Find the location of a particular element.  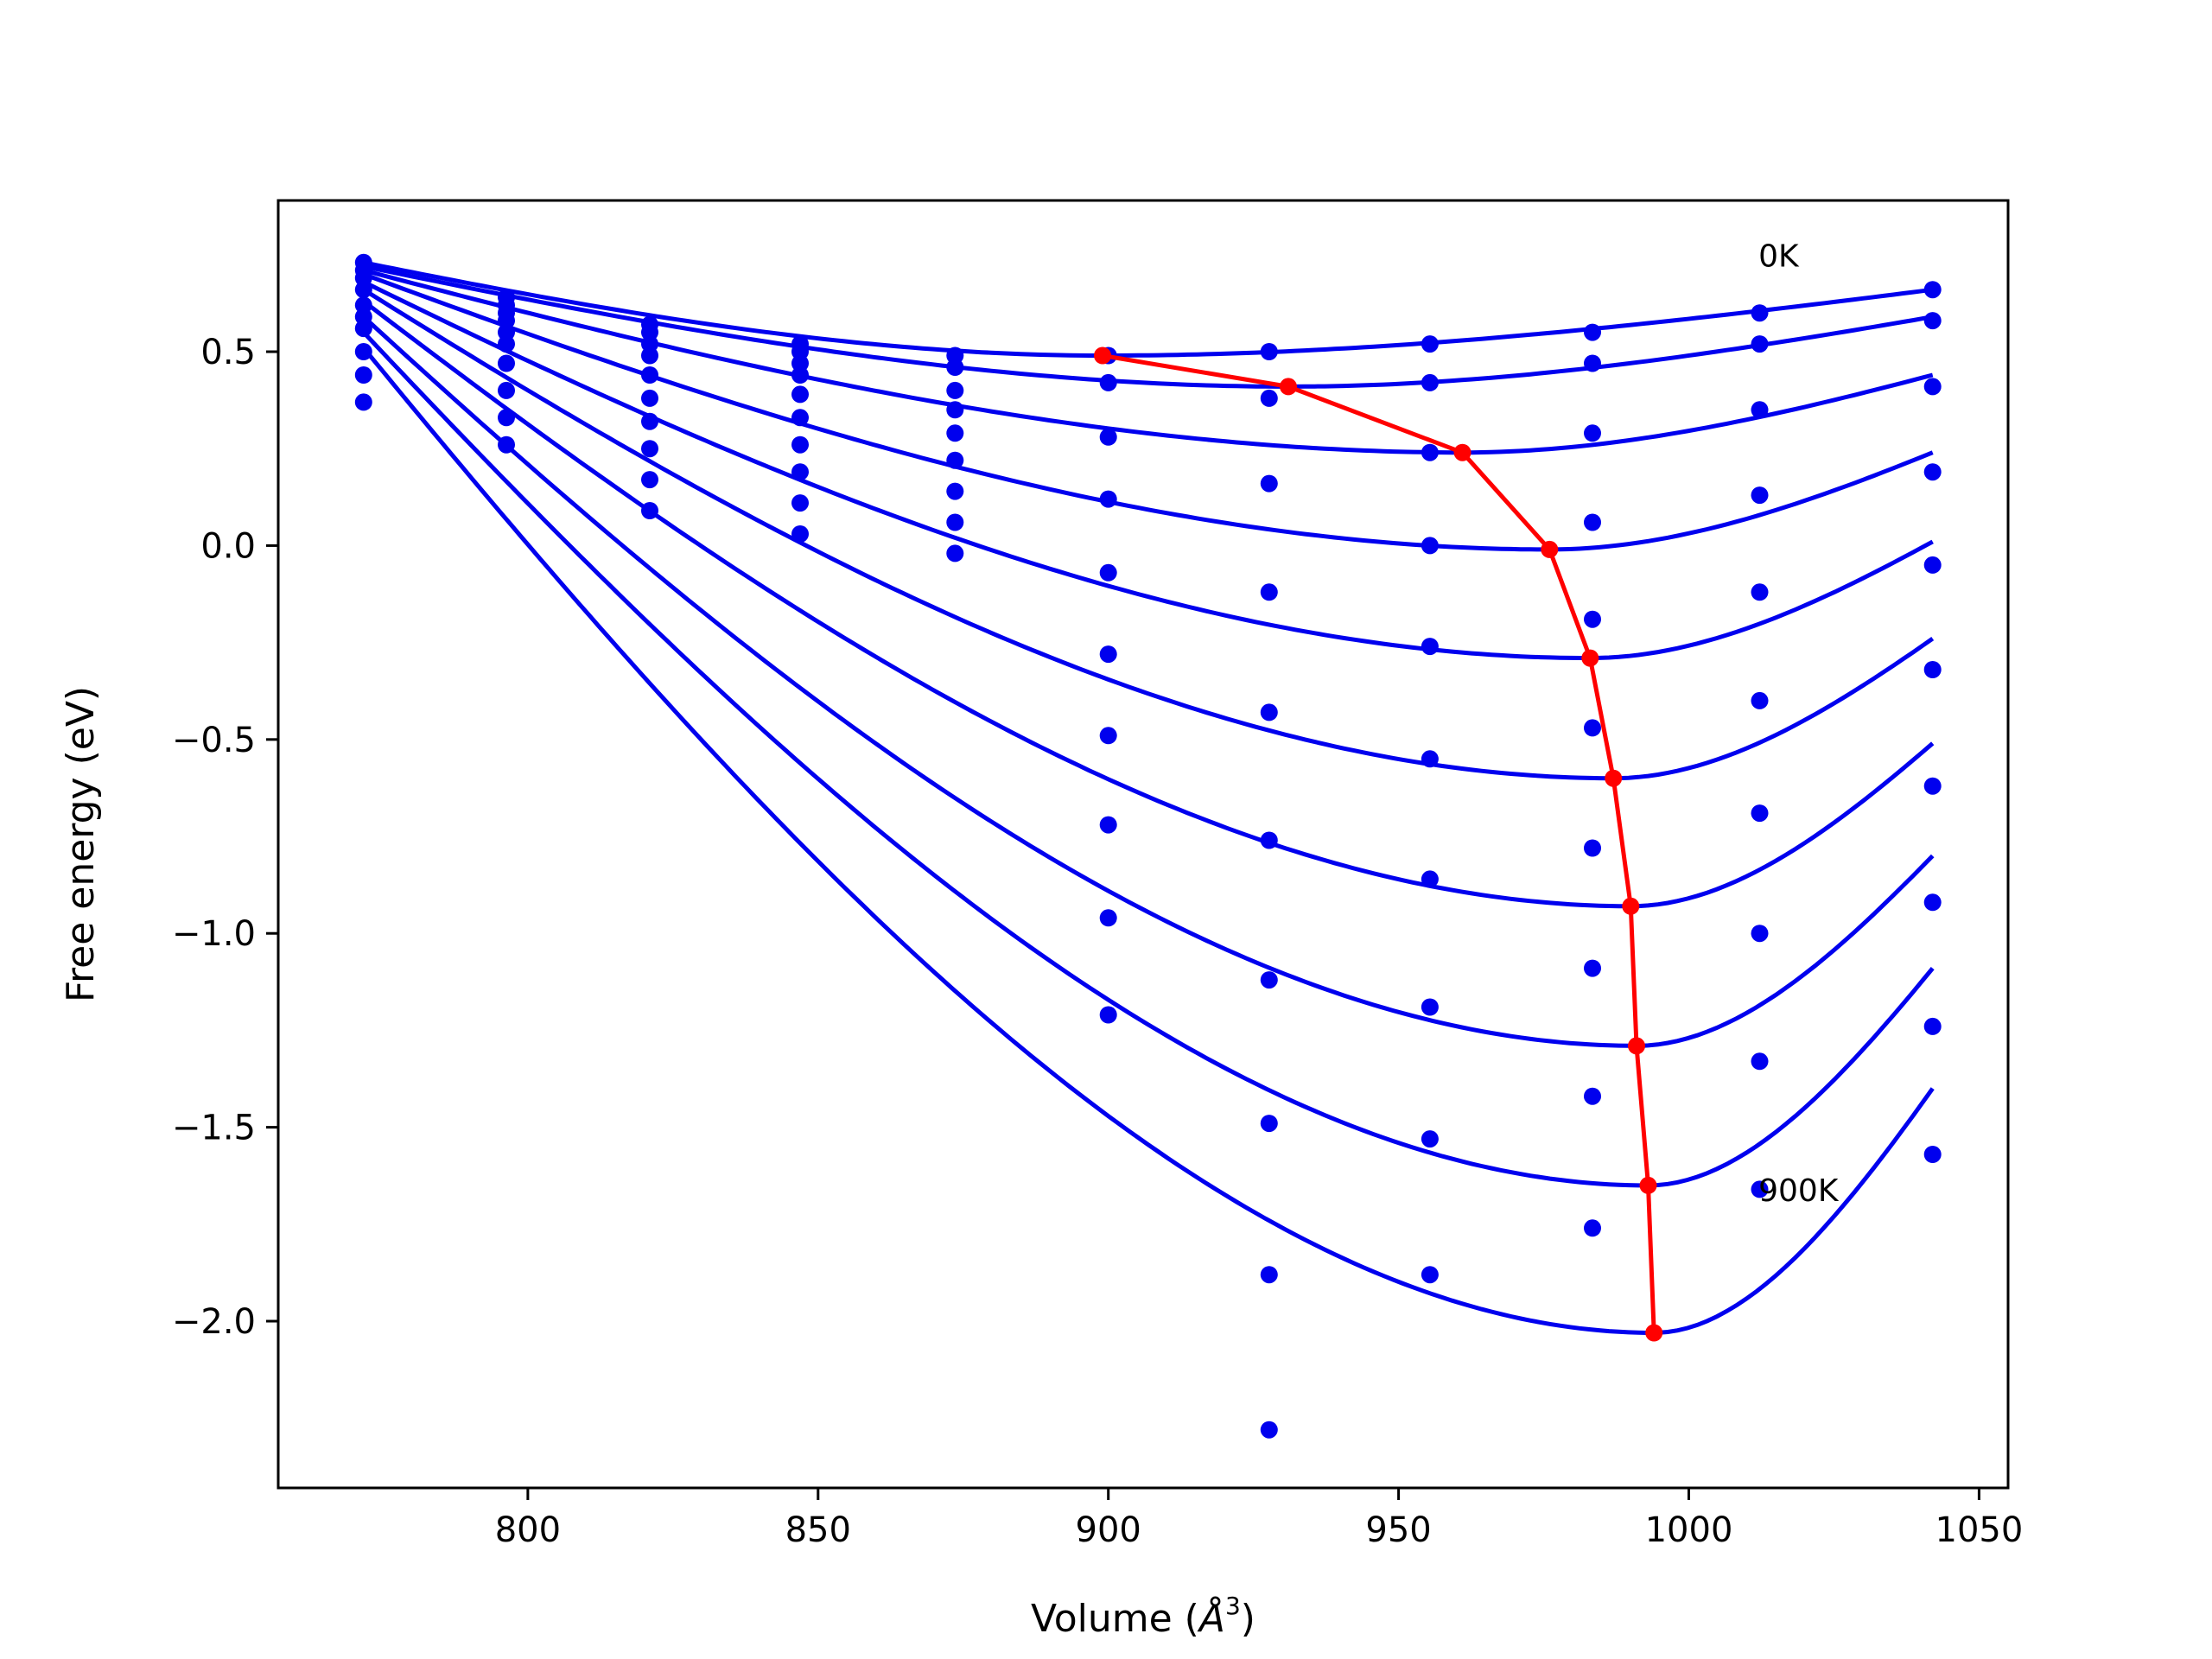

x-tick-label-4: 1000 is located at coordinates (1689, 1530).